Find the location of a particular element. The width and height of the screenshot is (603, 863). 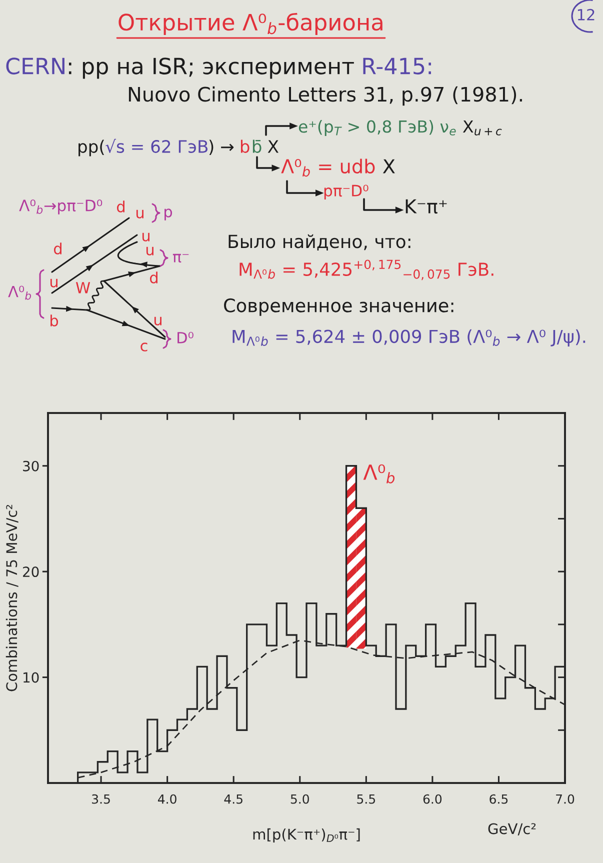

text: M$_{Λ⁰b}$ = 5,624 ± 0,009 ГэВ (Λ⁰$_{b}$ → Λ⁰ J/ψ). is located at coordinates (409, 338).